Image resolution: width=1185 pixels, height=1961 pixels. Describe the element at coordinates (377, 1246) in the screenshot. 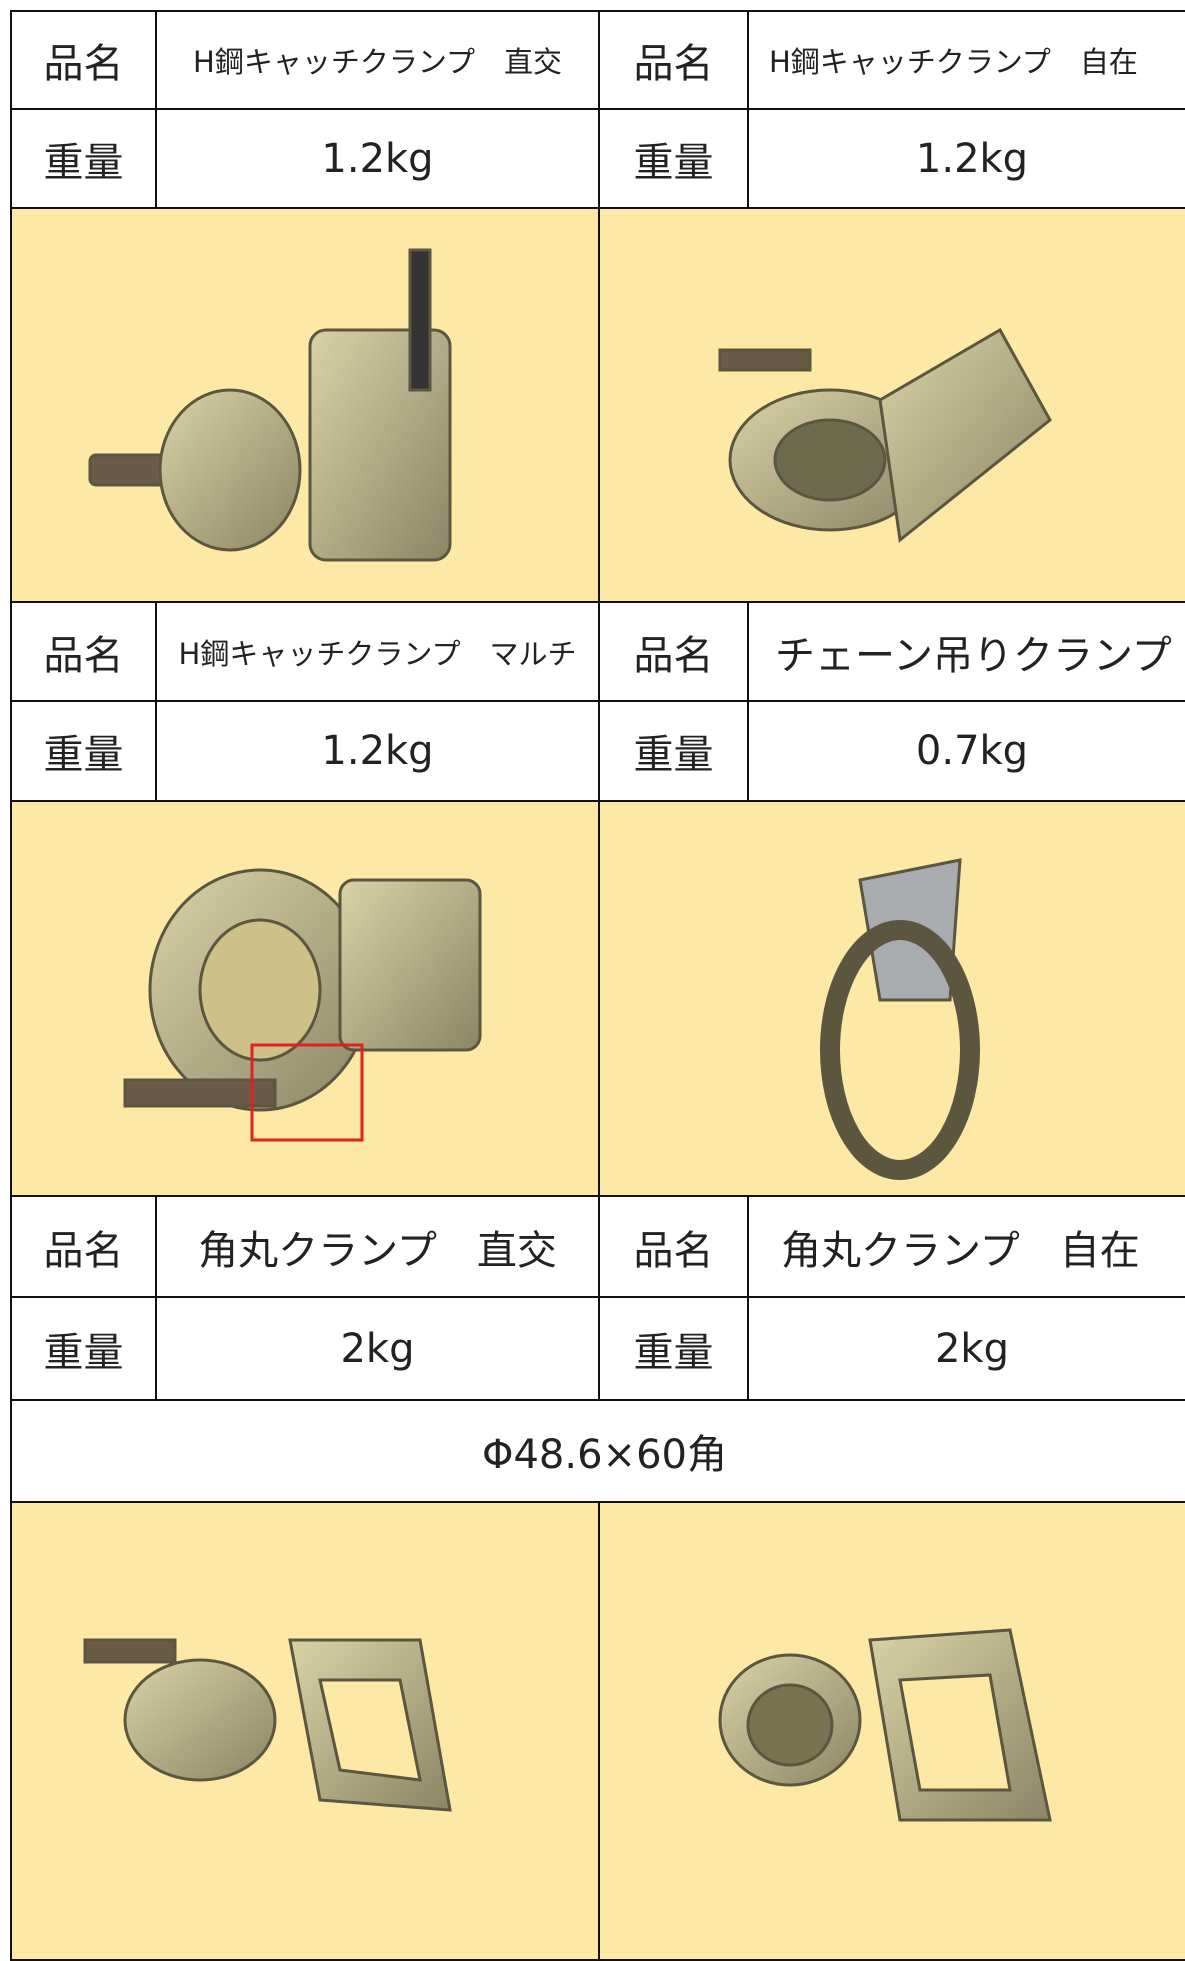

I see `product-name: 角丸クランプ 直交` at that location.